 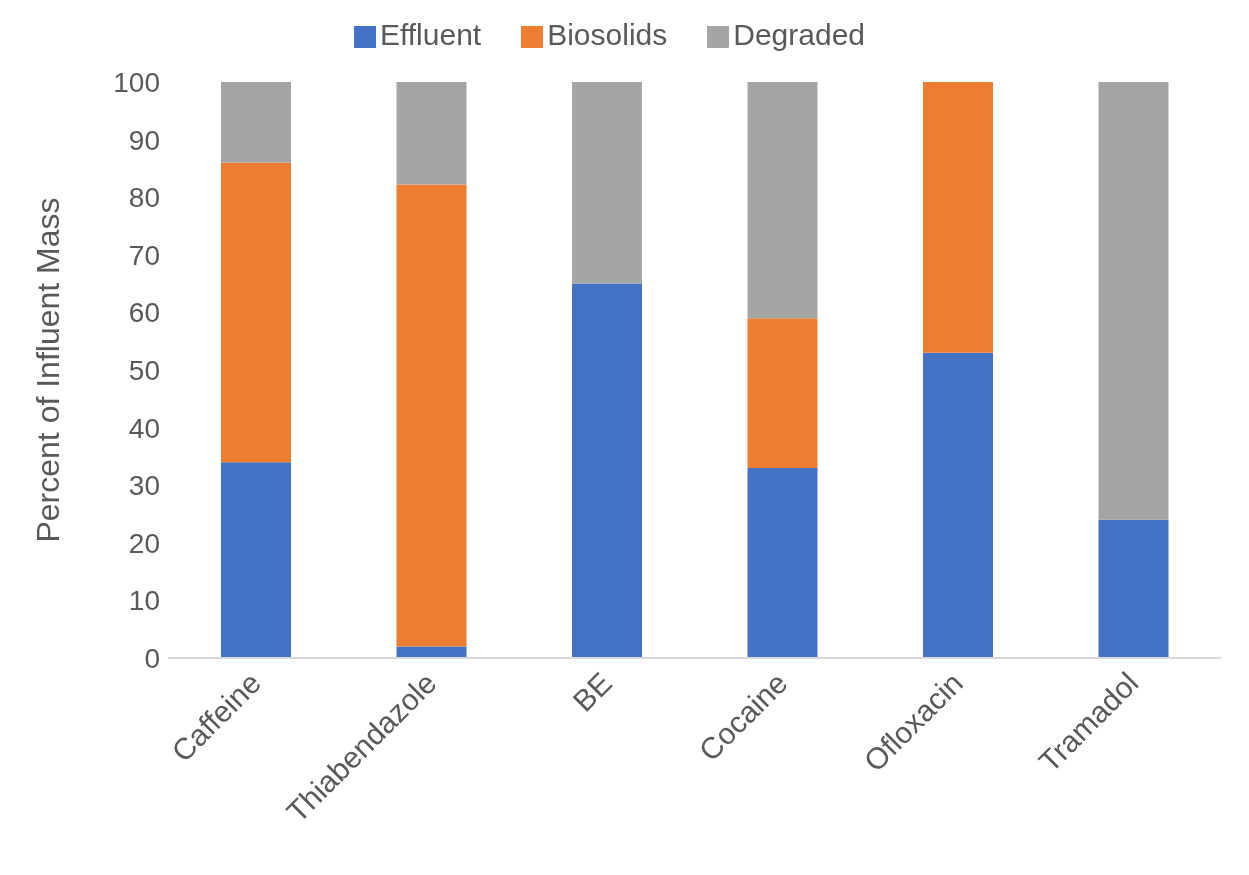 I want to click on y-tick-label: 80, so click(x=144, y=198).